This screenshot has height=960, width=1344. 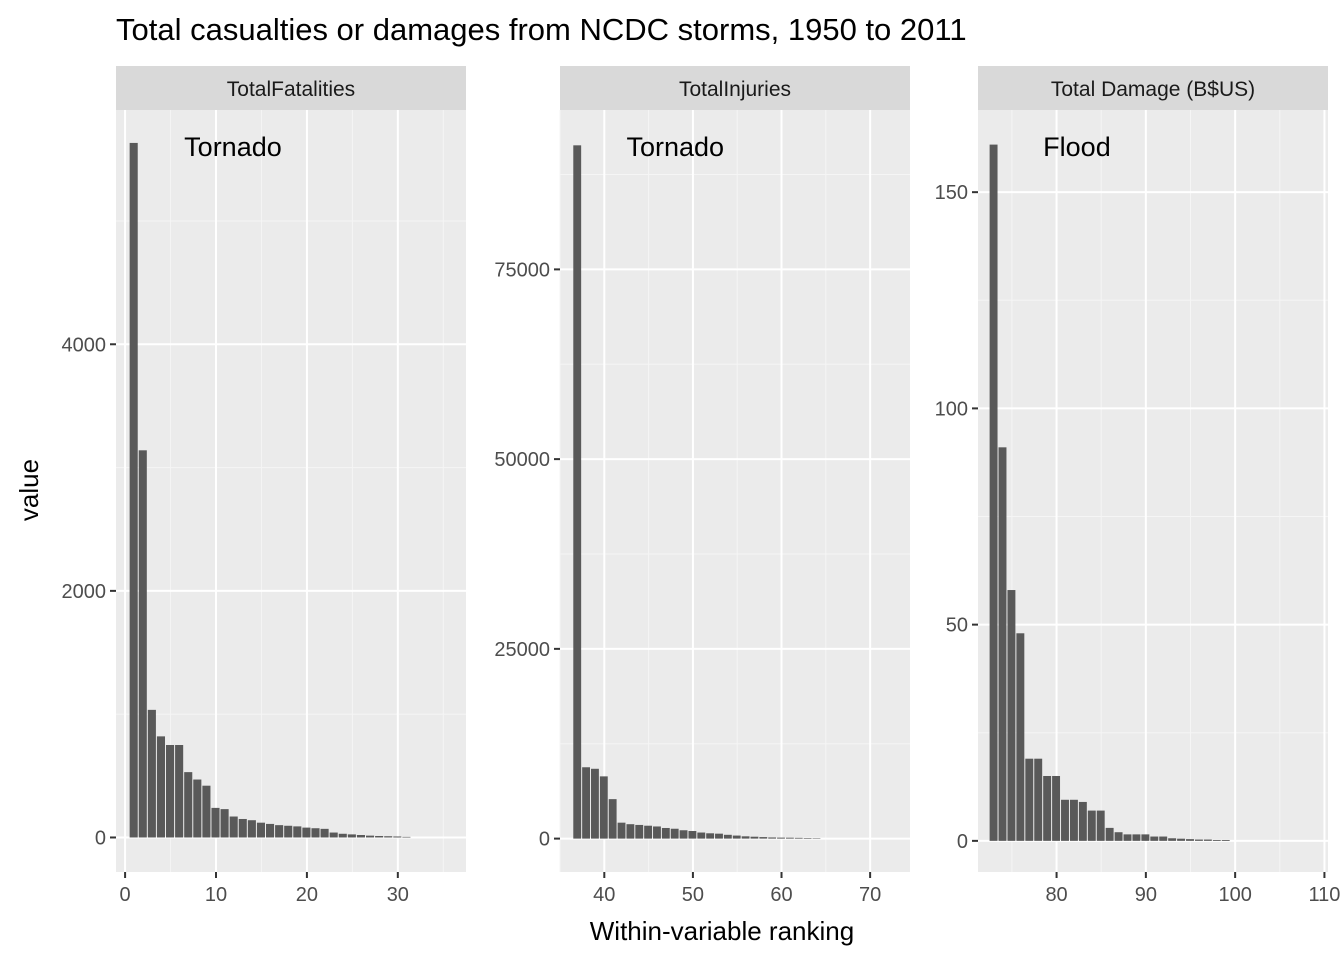 I want to click on x-axis-title: Within-variable ranking, so click(x=722, y=931).